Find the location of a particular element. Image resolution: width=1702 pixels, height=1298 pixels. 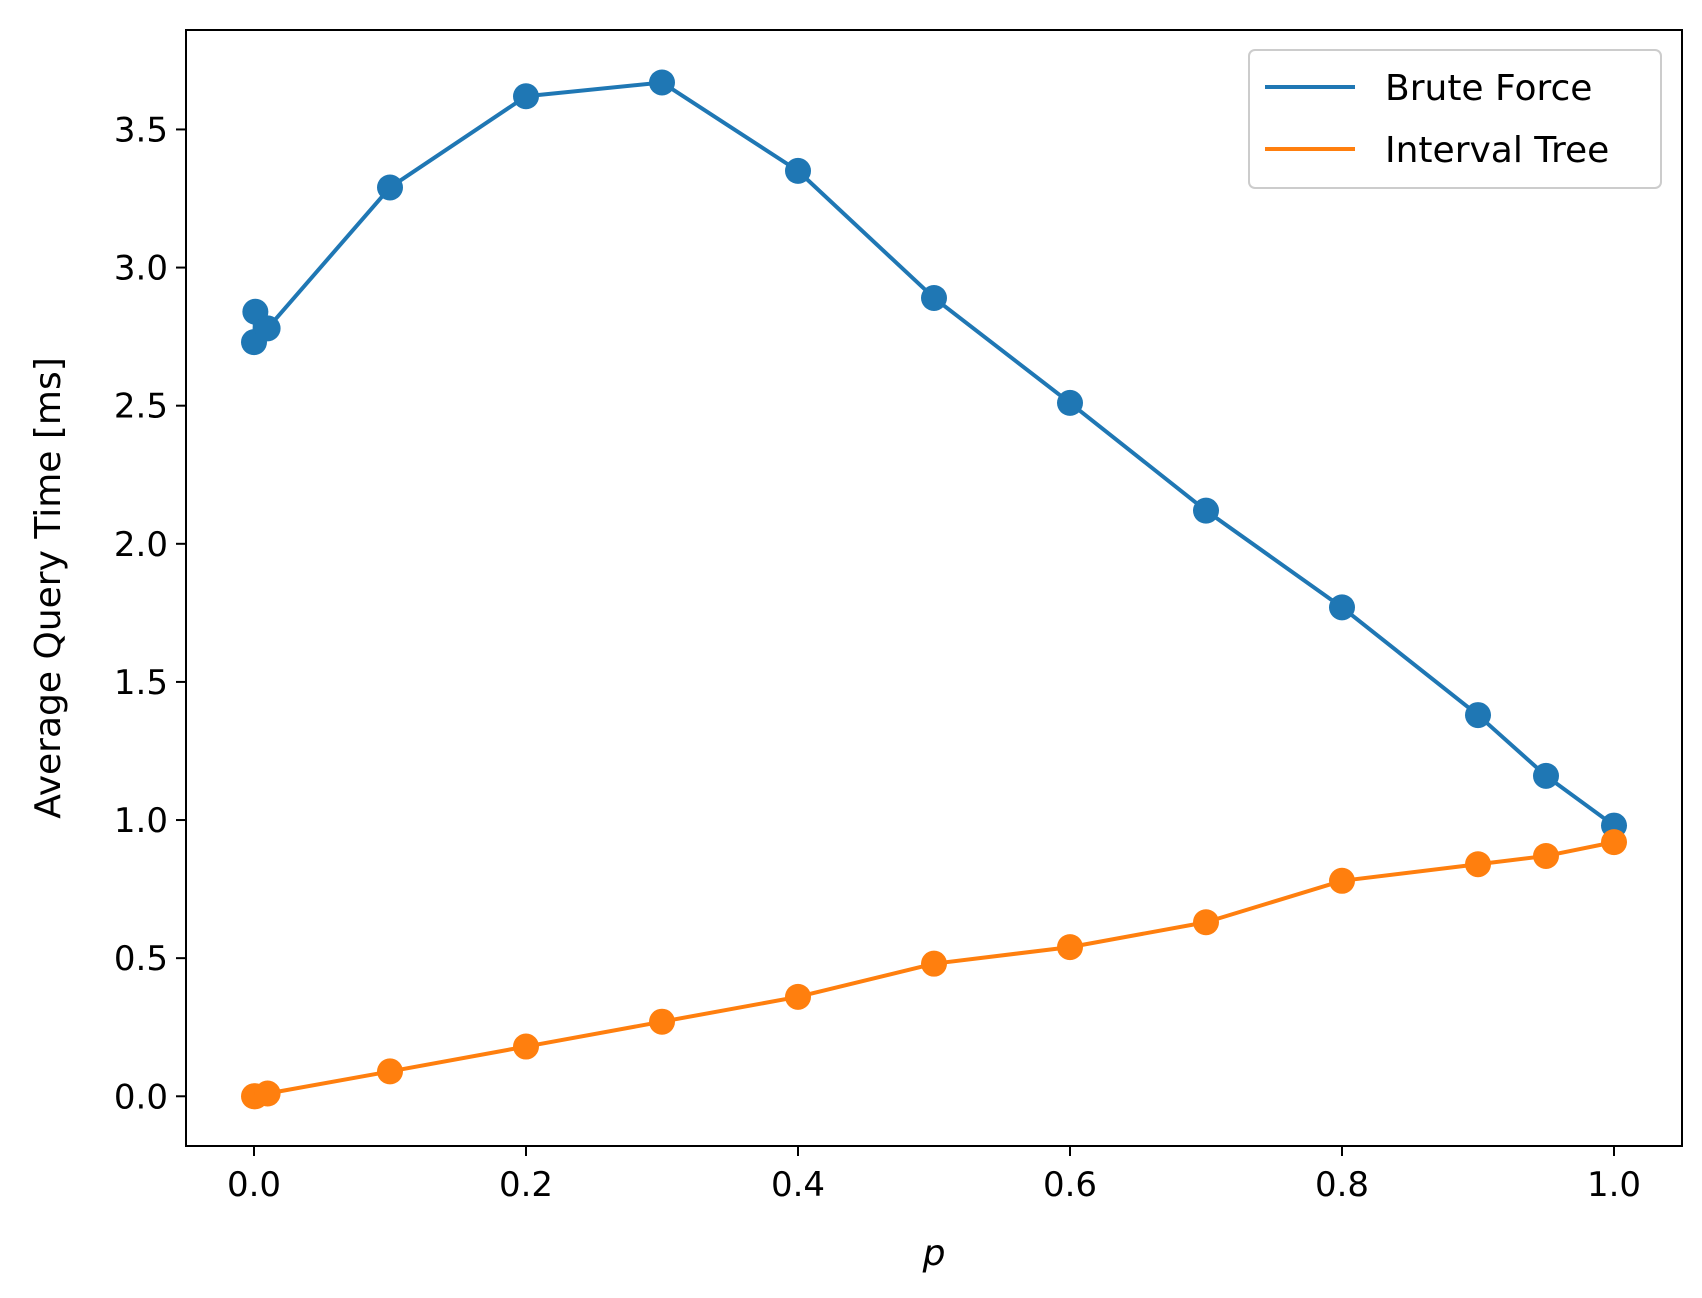

x-tick-label: 0.2 is located at coordinates (526, 1185).